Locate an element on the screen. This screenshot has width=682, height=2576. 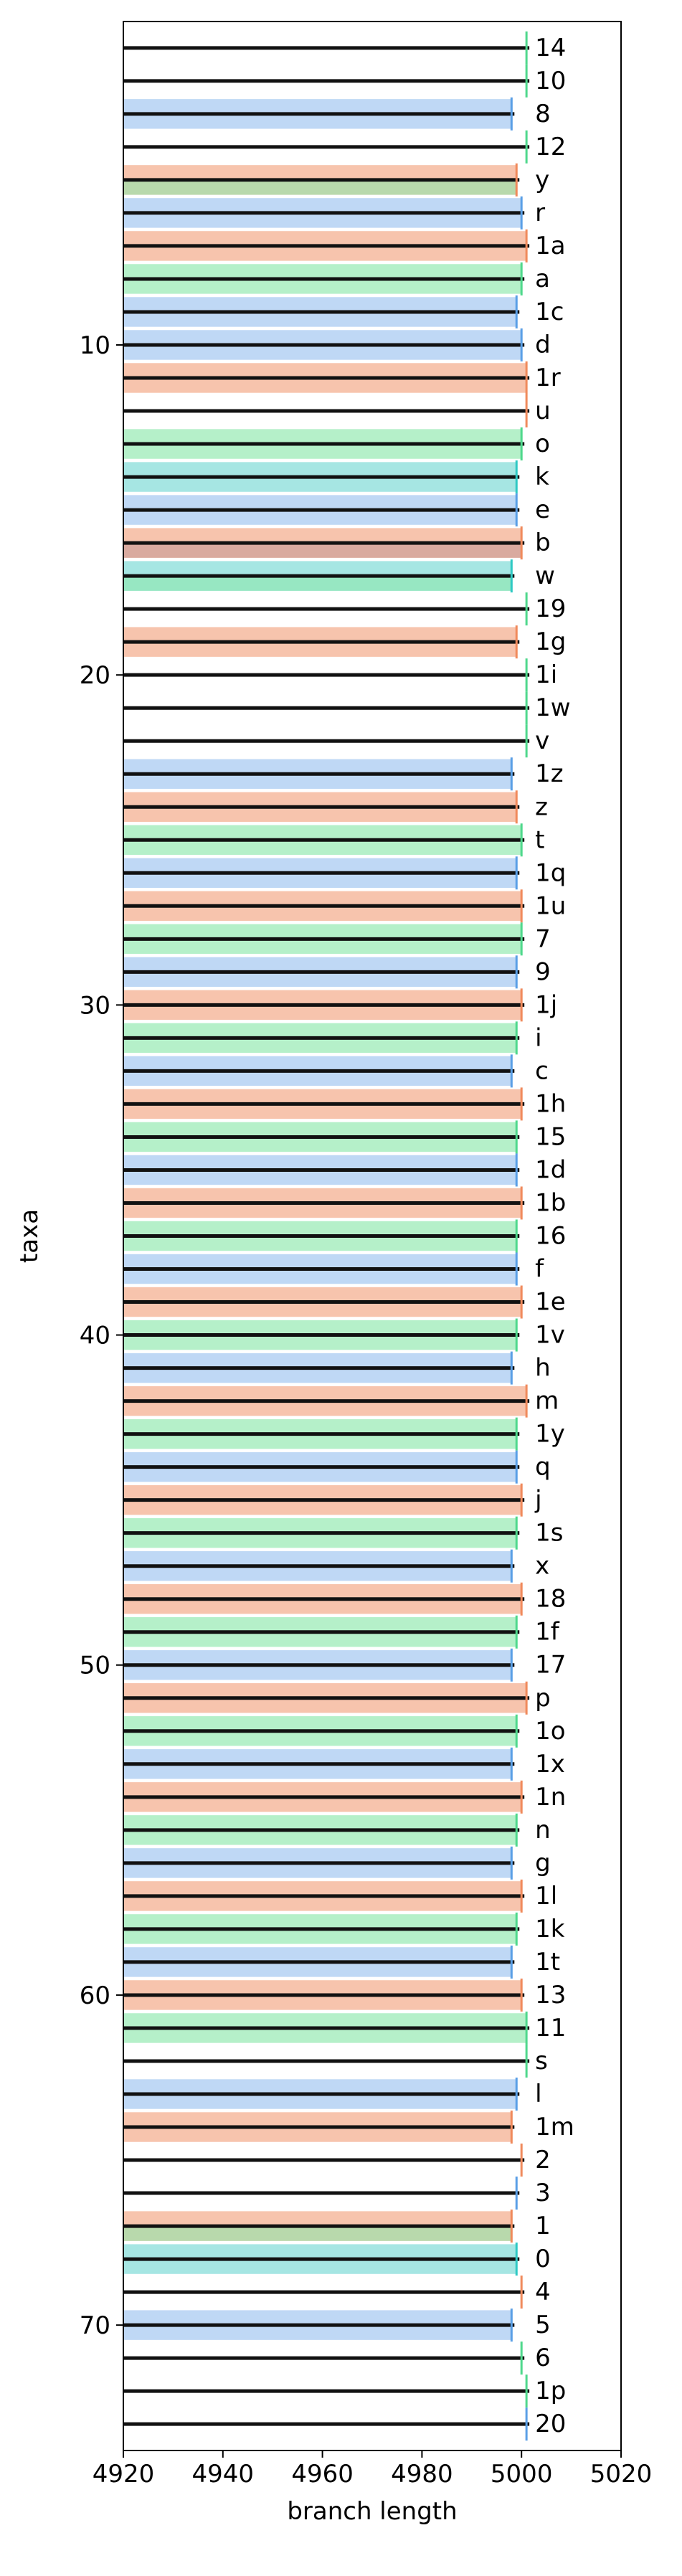
taxon-label-1y: 1y is located at coordinates (550, 1434).